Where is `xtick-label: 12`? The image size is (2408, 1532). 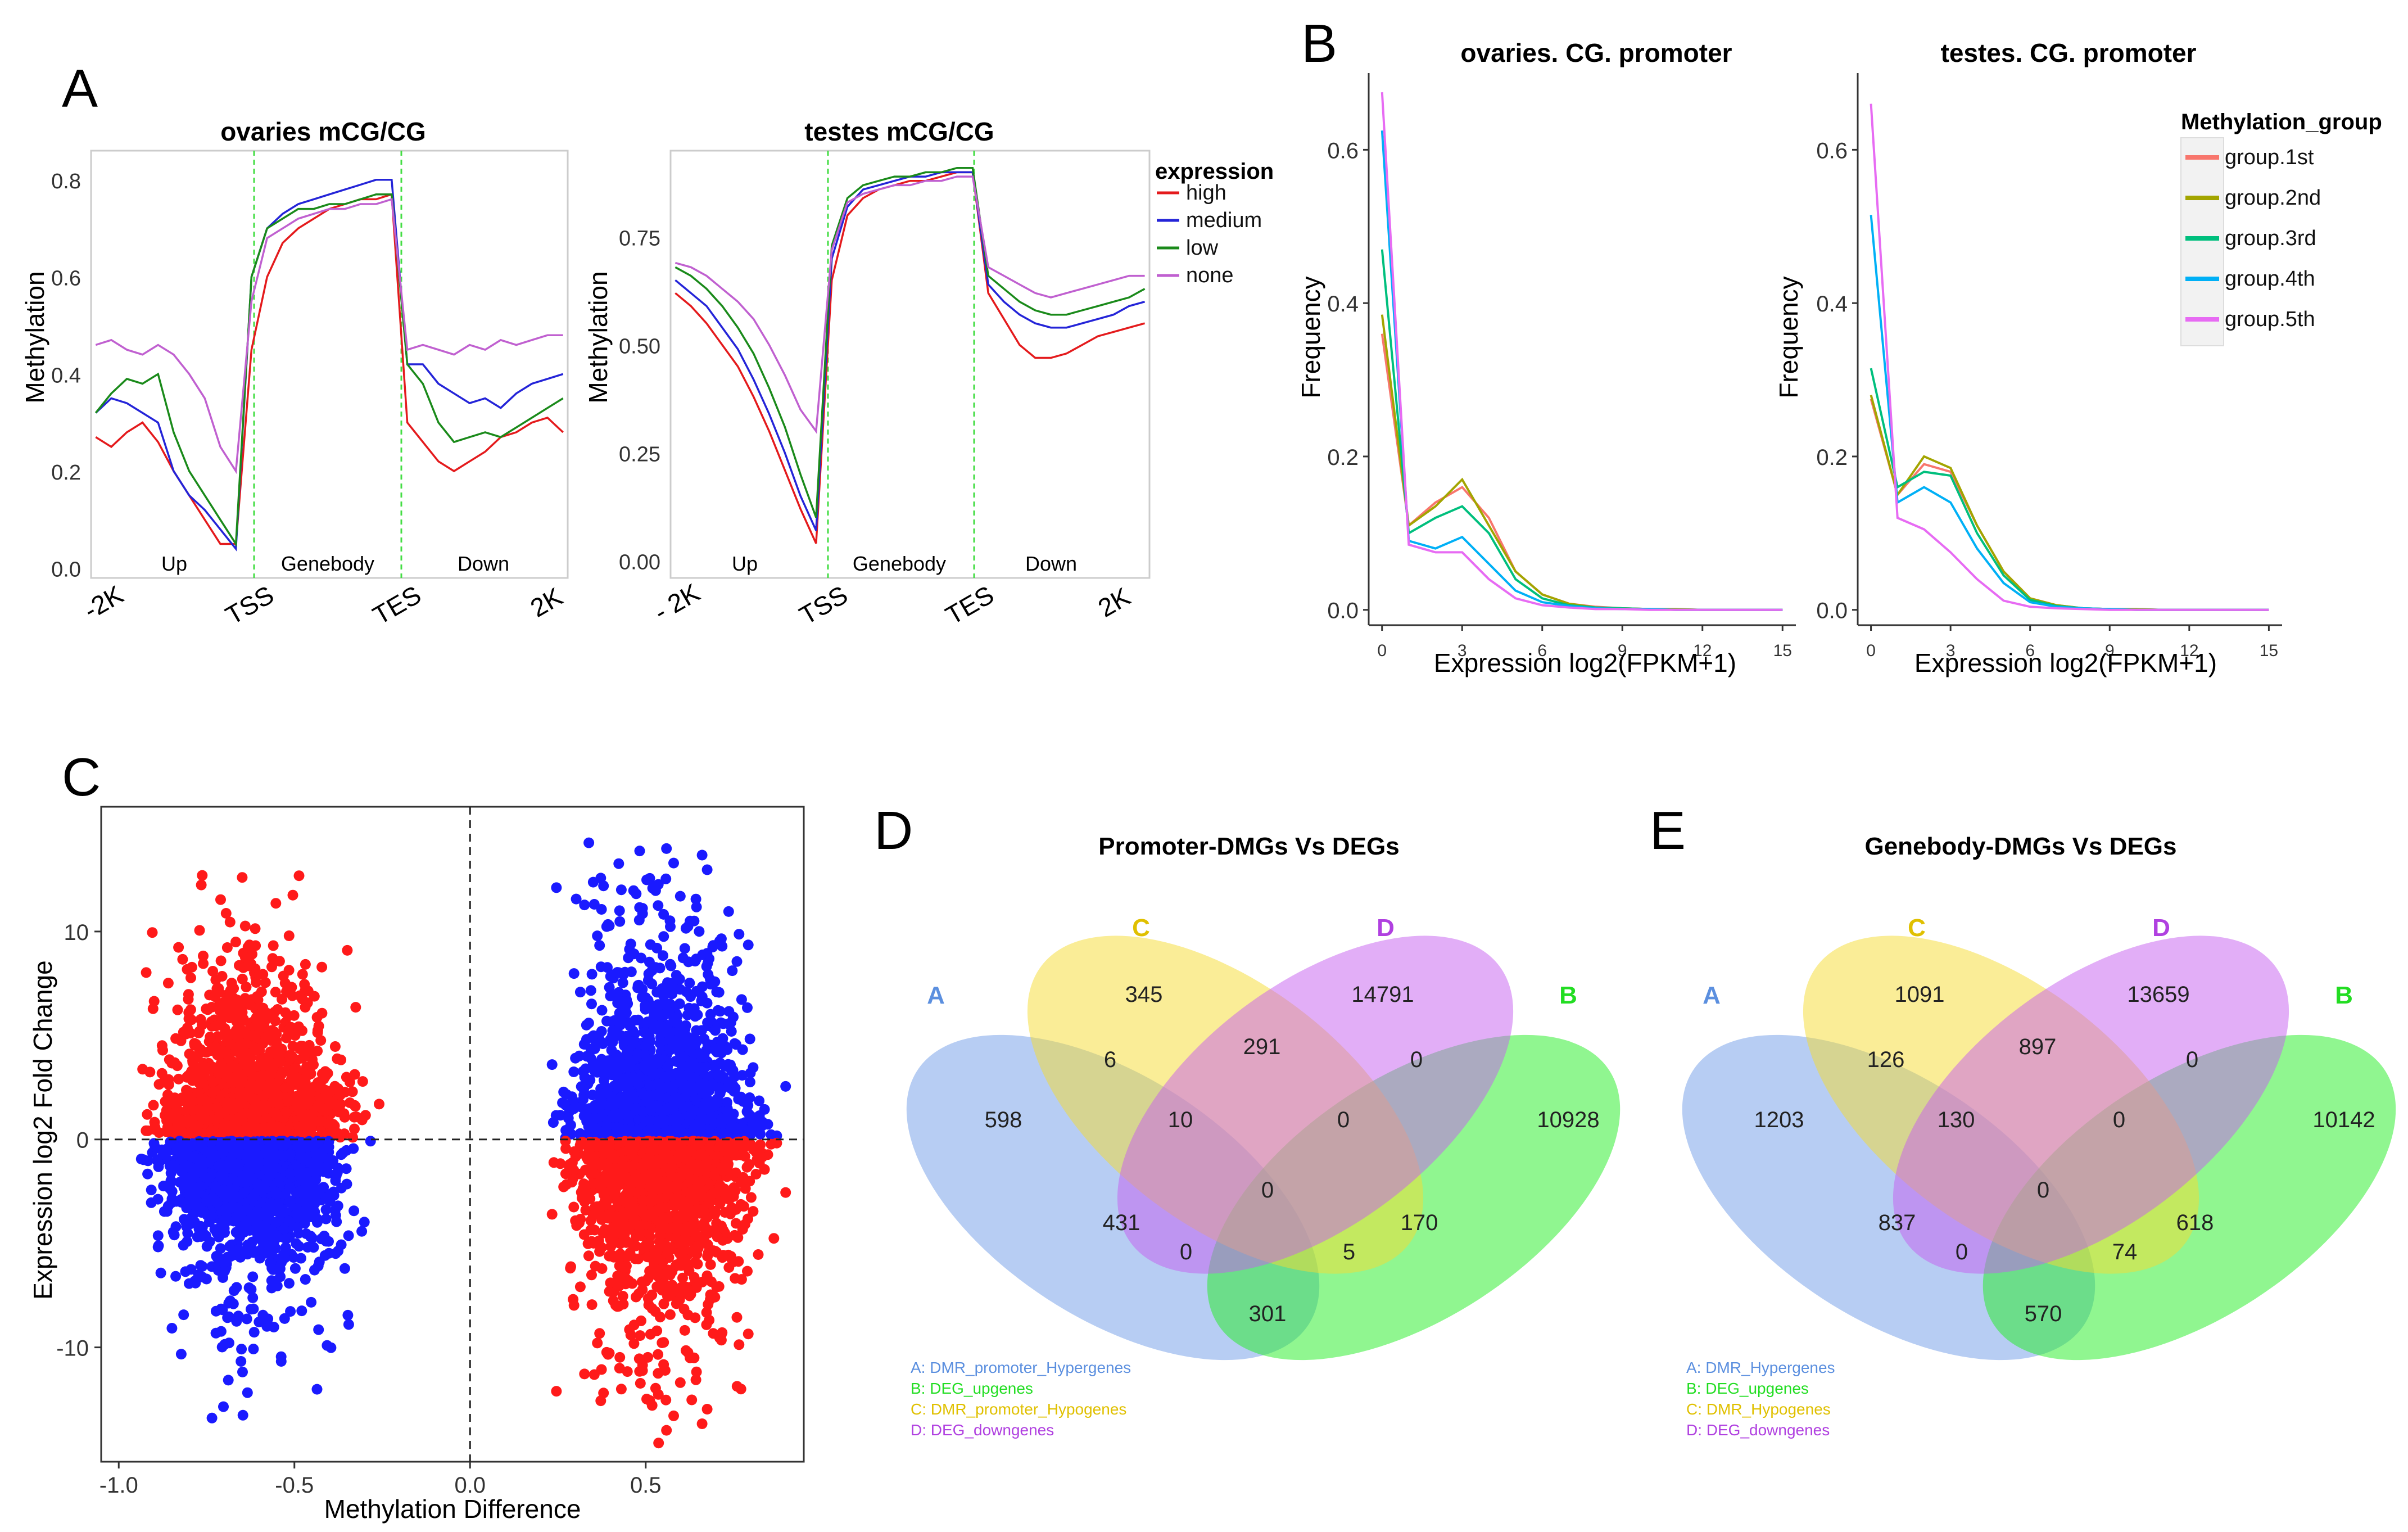
xtick-label: 12 is located at coordinates (1703, 650).